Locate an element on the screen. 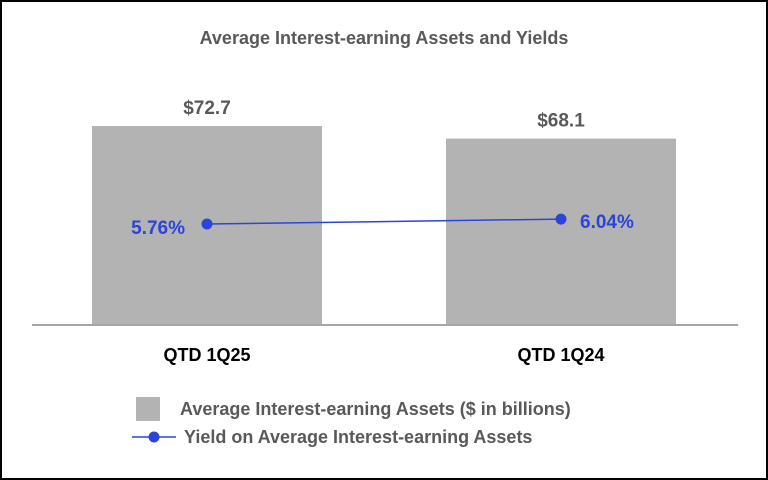  yield-line-layer: 5.76% 6.04% is located at coordinates (382, 225).